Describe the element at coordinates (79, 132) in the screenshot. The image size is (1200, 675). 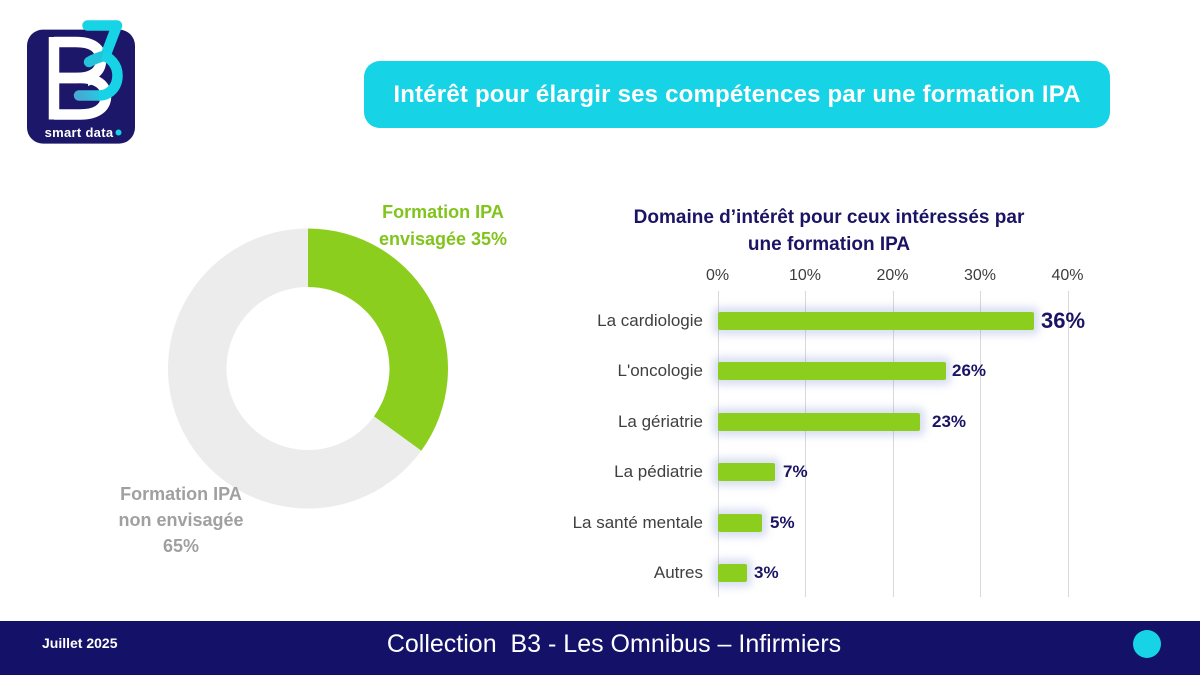
I see `svg-text: smart data` at that location.